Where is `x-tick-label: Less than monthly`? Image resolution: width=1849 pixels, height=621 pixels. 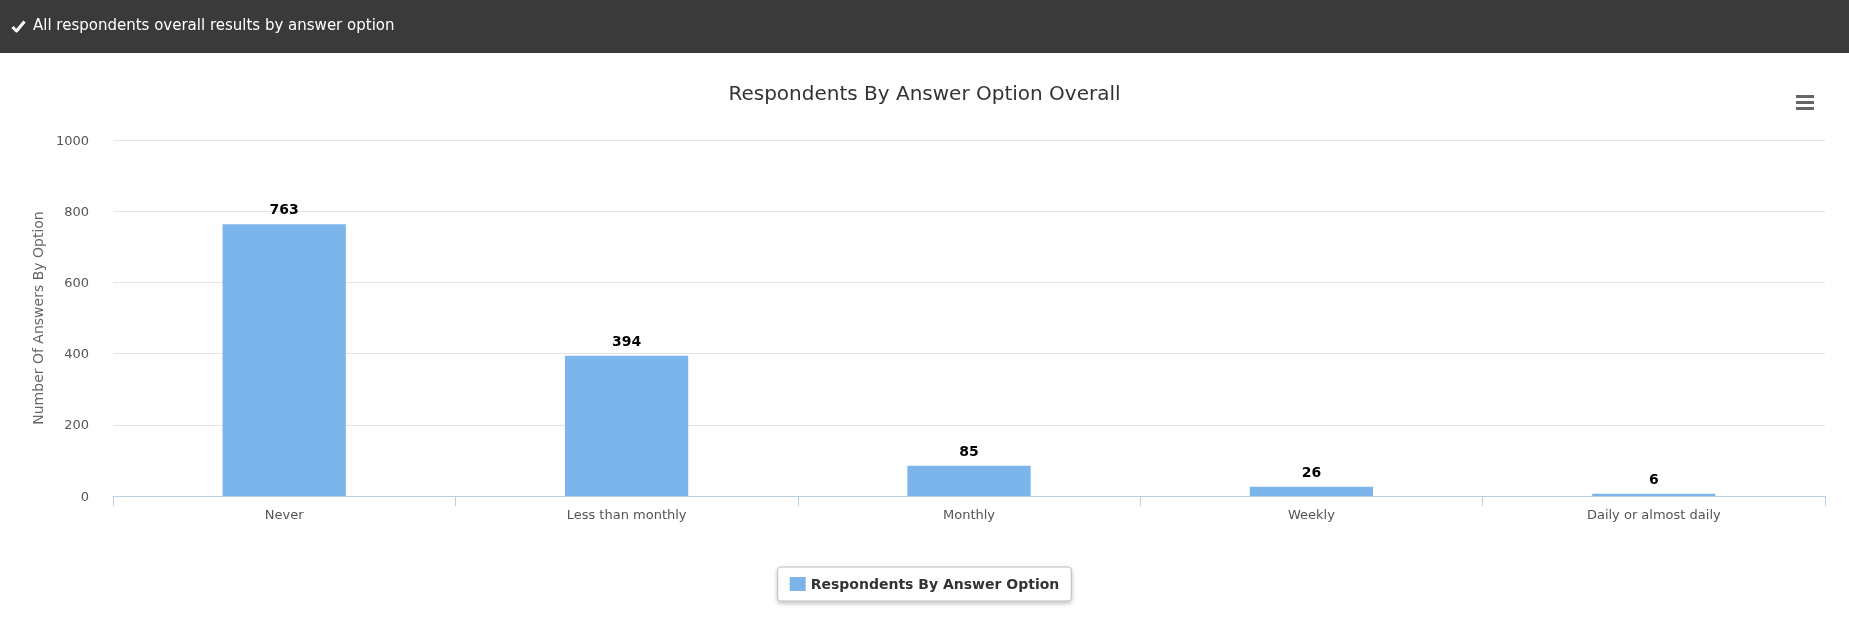
x-tick-label: Less than monthly is located at coordinates (626, 514).